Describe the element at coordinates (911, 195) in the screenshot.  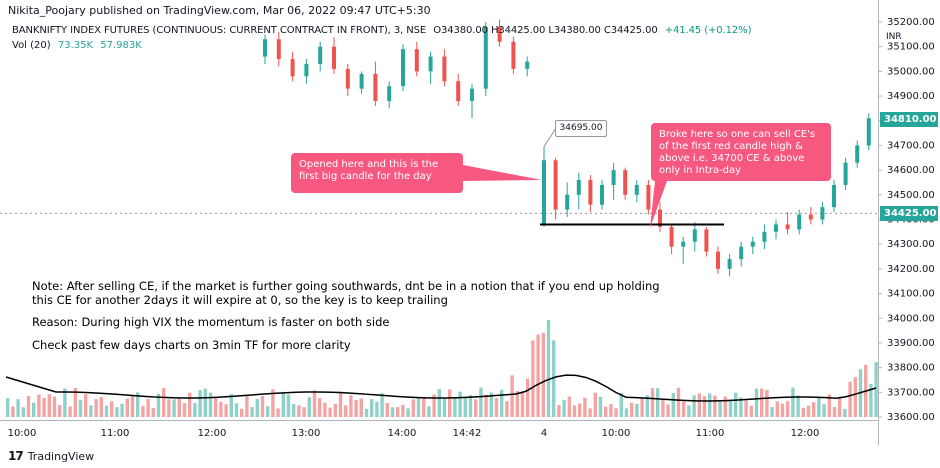
I see `y-tick-label: 34500.00` at that location.